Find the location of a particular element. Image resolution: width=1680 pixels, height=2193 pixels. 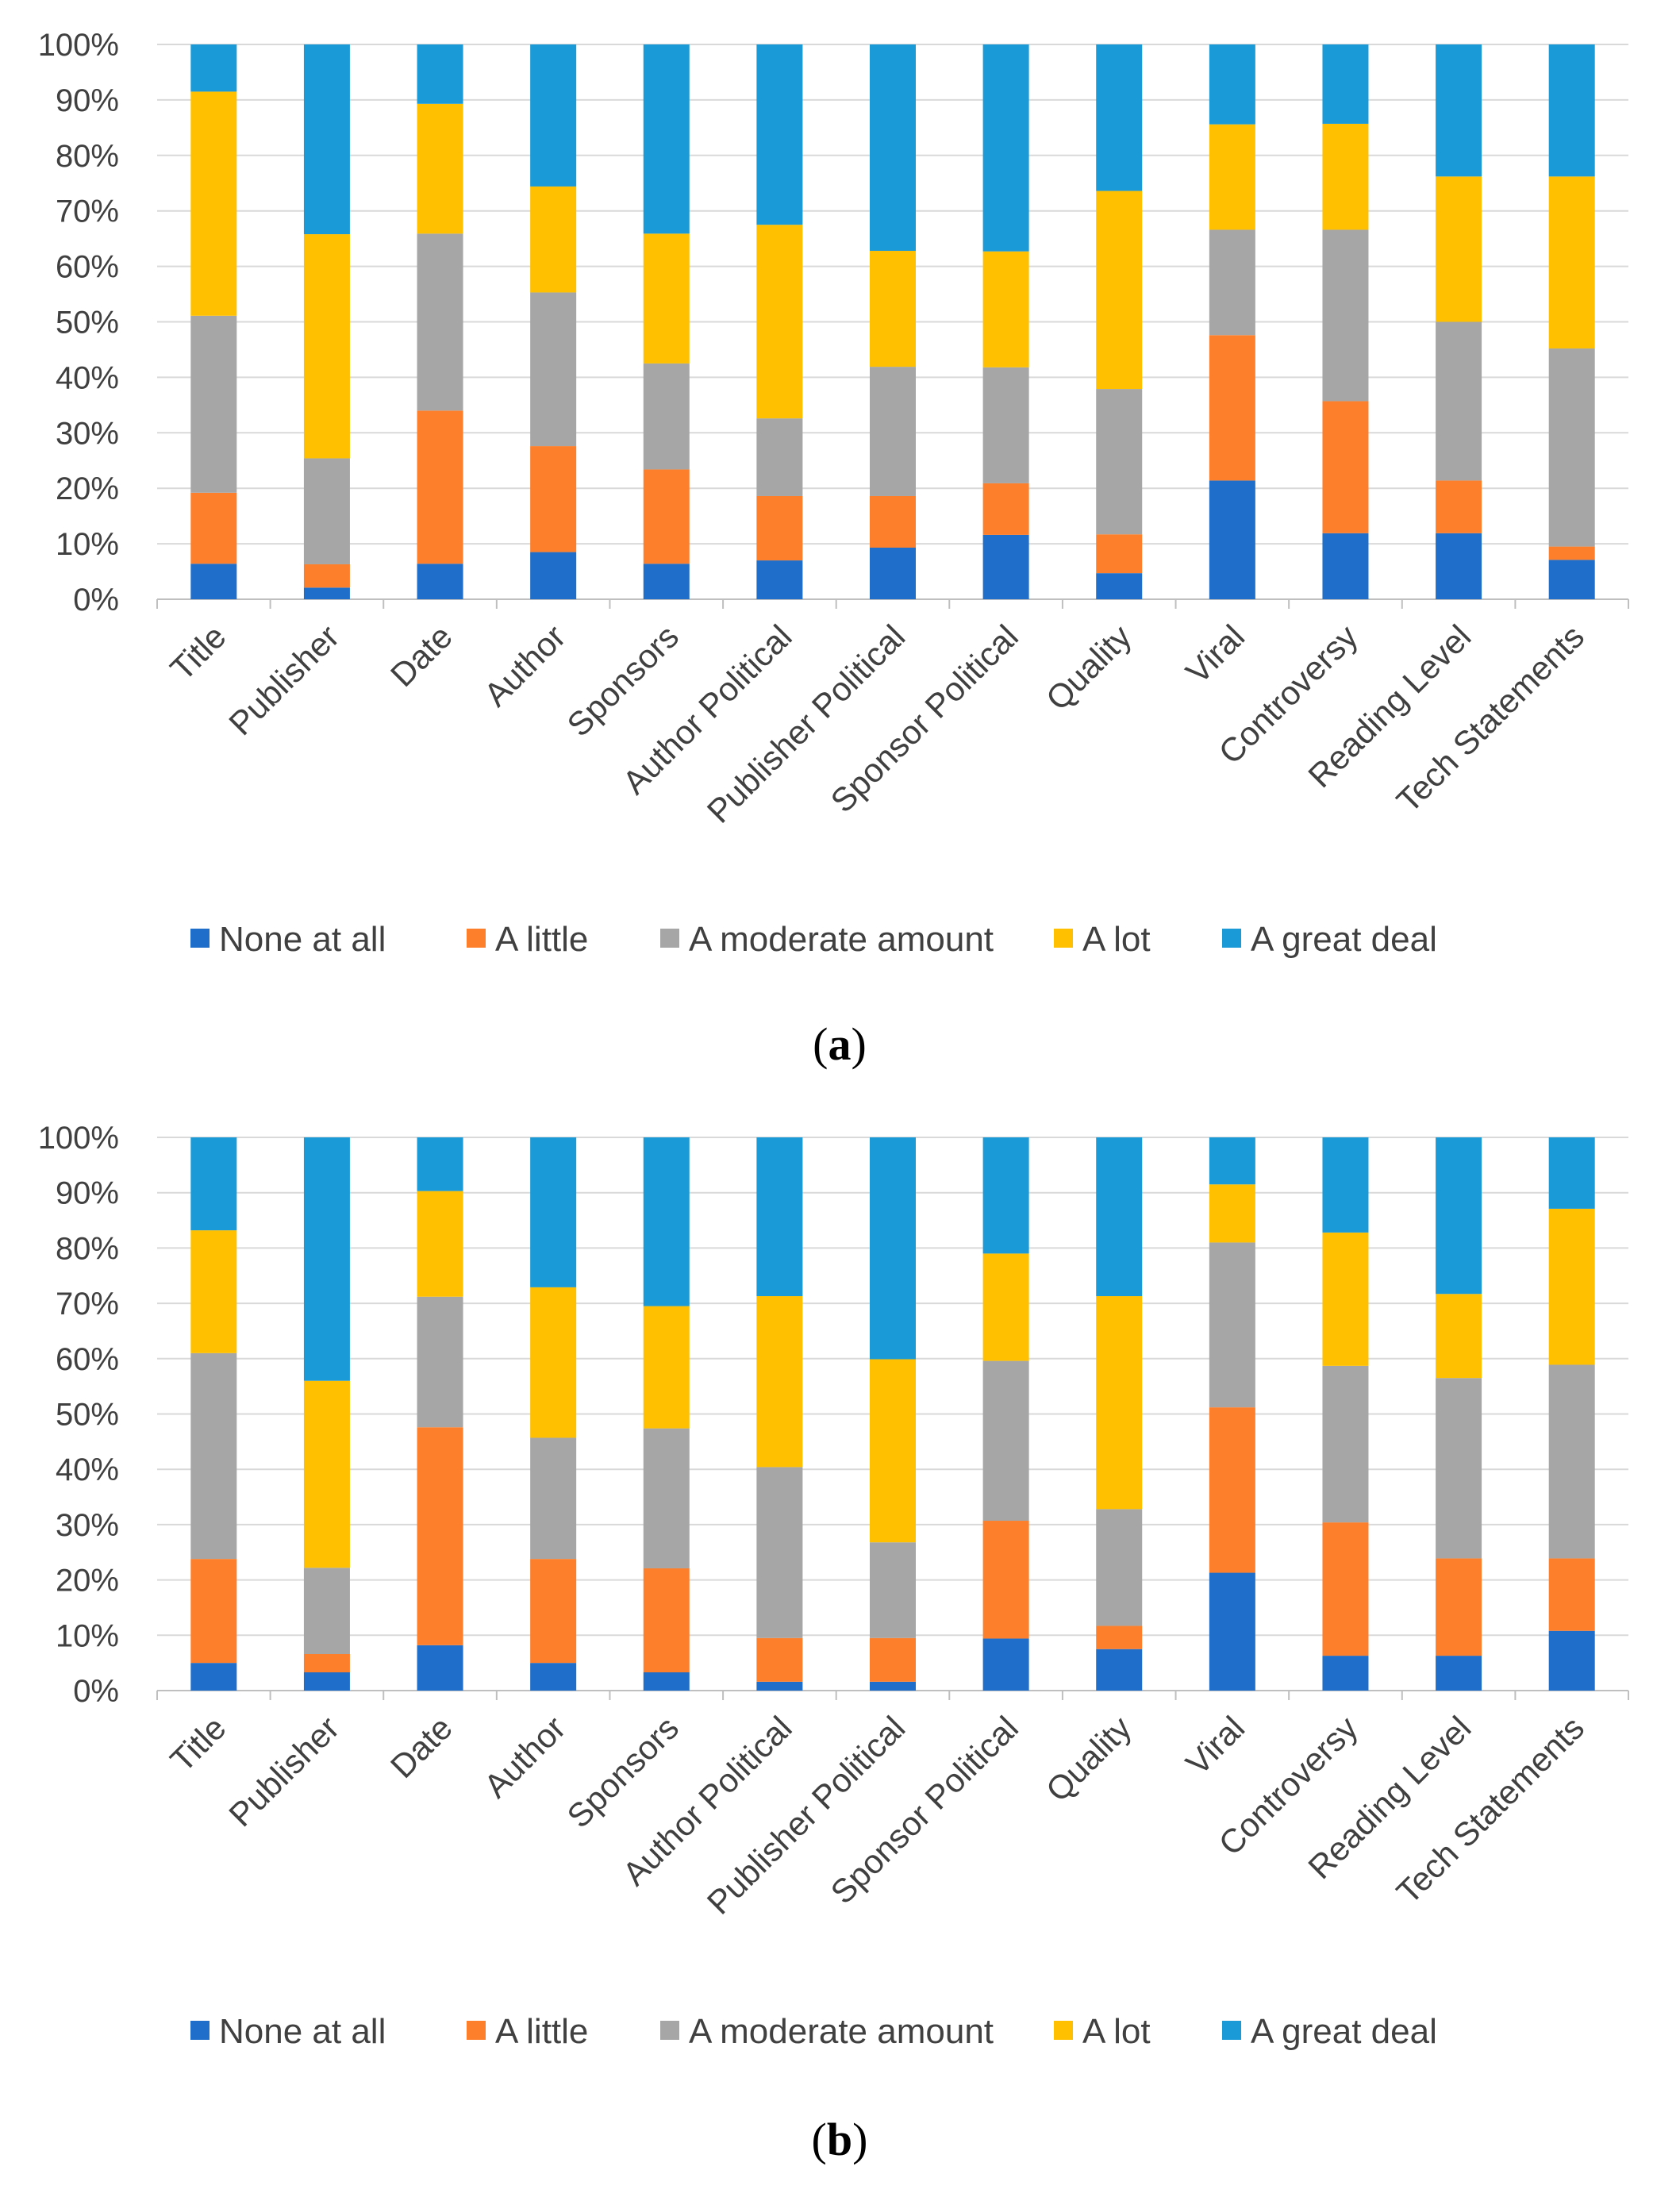

bar-segment-publisher-a-great-deal is located at coordinates (326, 139).